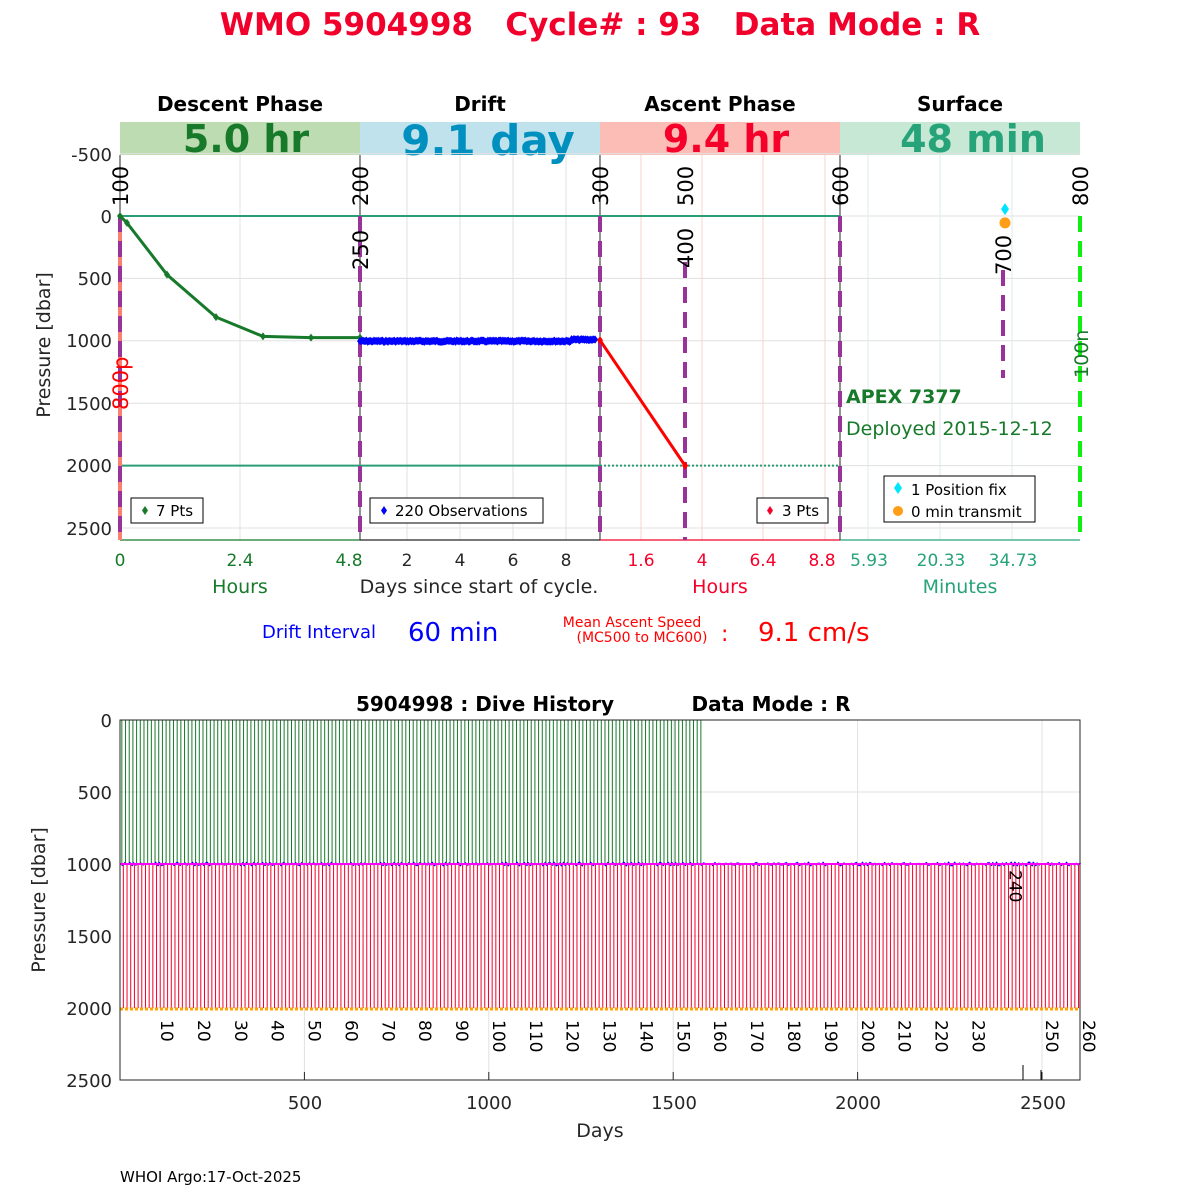  What do you see at coordinates (800, 511) in the screenshot?
I see `legend-label: 3 Pts` at bounding box center [800, 511].